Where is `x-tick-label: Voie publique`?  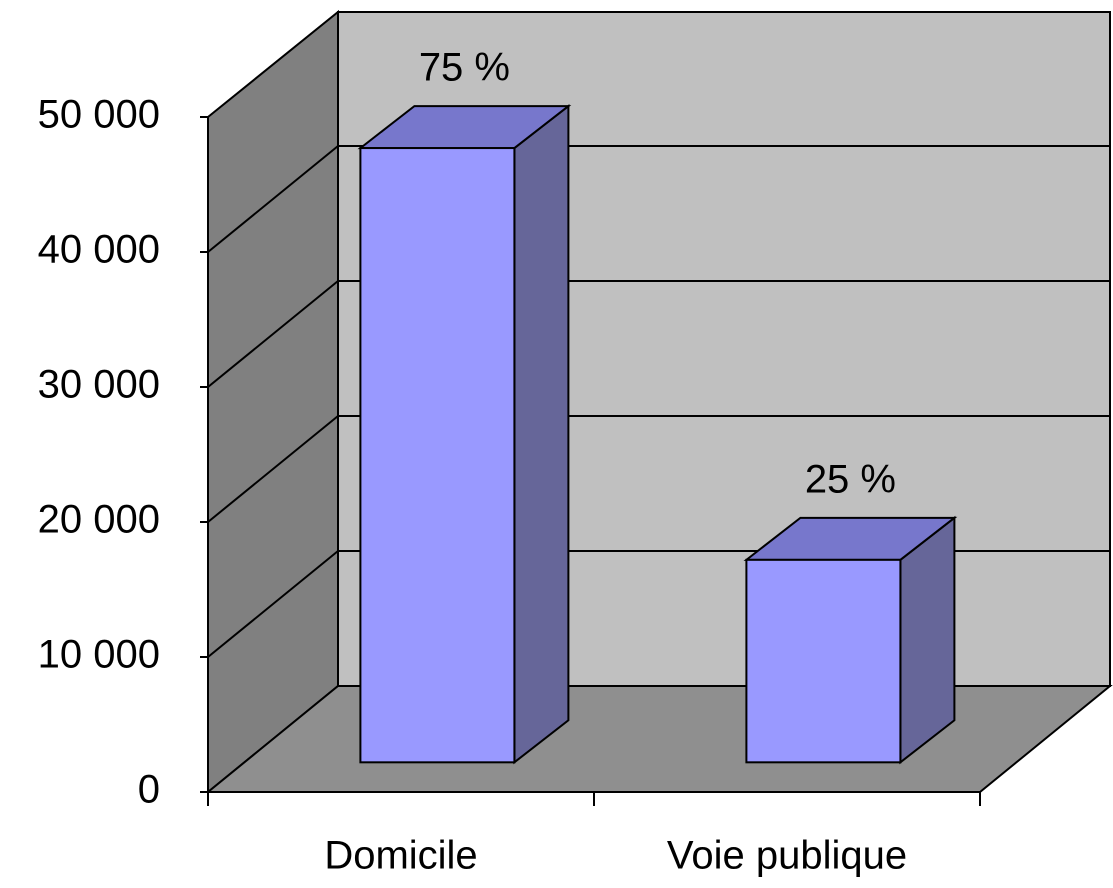 x-tick-label: Voie publique is located at coordinates (787, 856).